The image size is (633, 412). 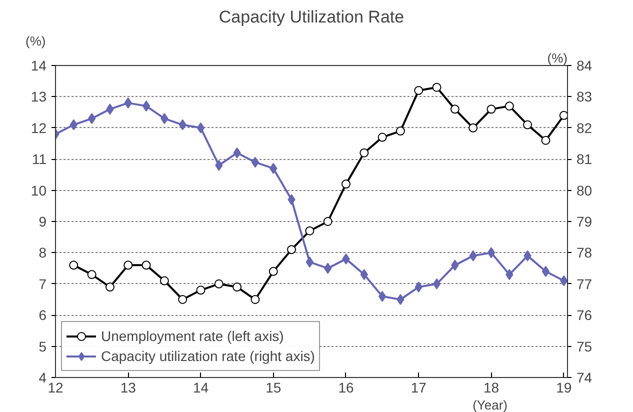 What do you see at coordinates (584, 159) in the screenshot?
I see `y2-tick-label: 81` at bounding box center [584, 159].